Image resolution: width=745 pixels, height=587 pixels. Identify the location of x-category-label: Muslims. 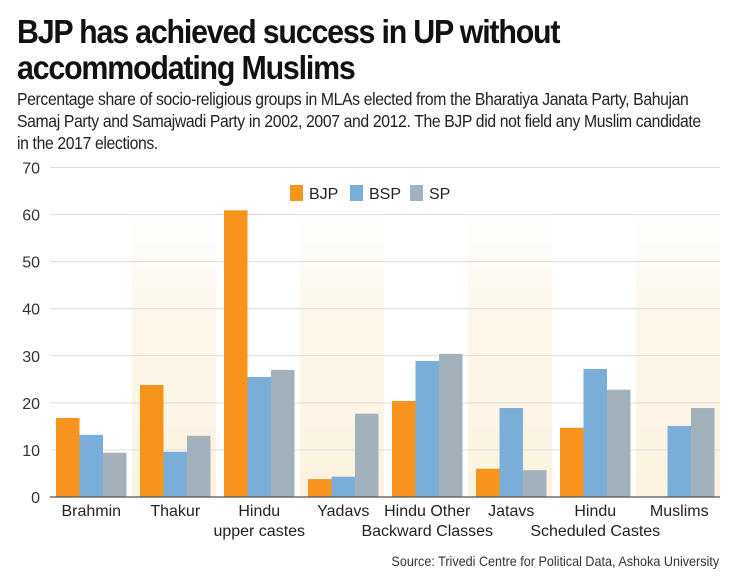
(679, 511).